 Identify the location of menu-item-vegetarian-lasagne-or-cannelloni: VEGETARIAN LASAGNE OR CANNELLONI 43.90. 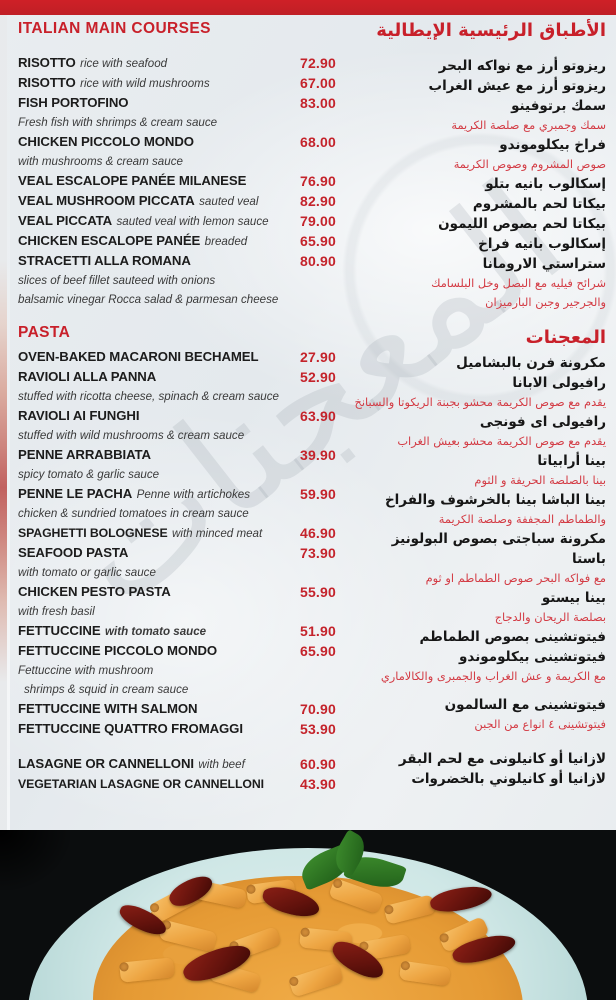
(177, 784).